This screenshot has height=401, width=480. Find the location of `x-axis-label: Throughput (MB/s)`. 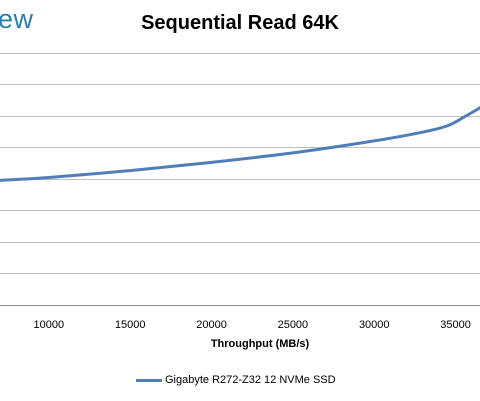

x-axis-label: Throughput (MB/s) is located at coordinates (260, 344).